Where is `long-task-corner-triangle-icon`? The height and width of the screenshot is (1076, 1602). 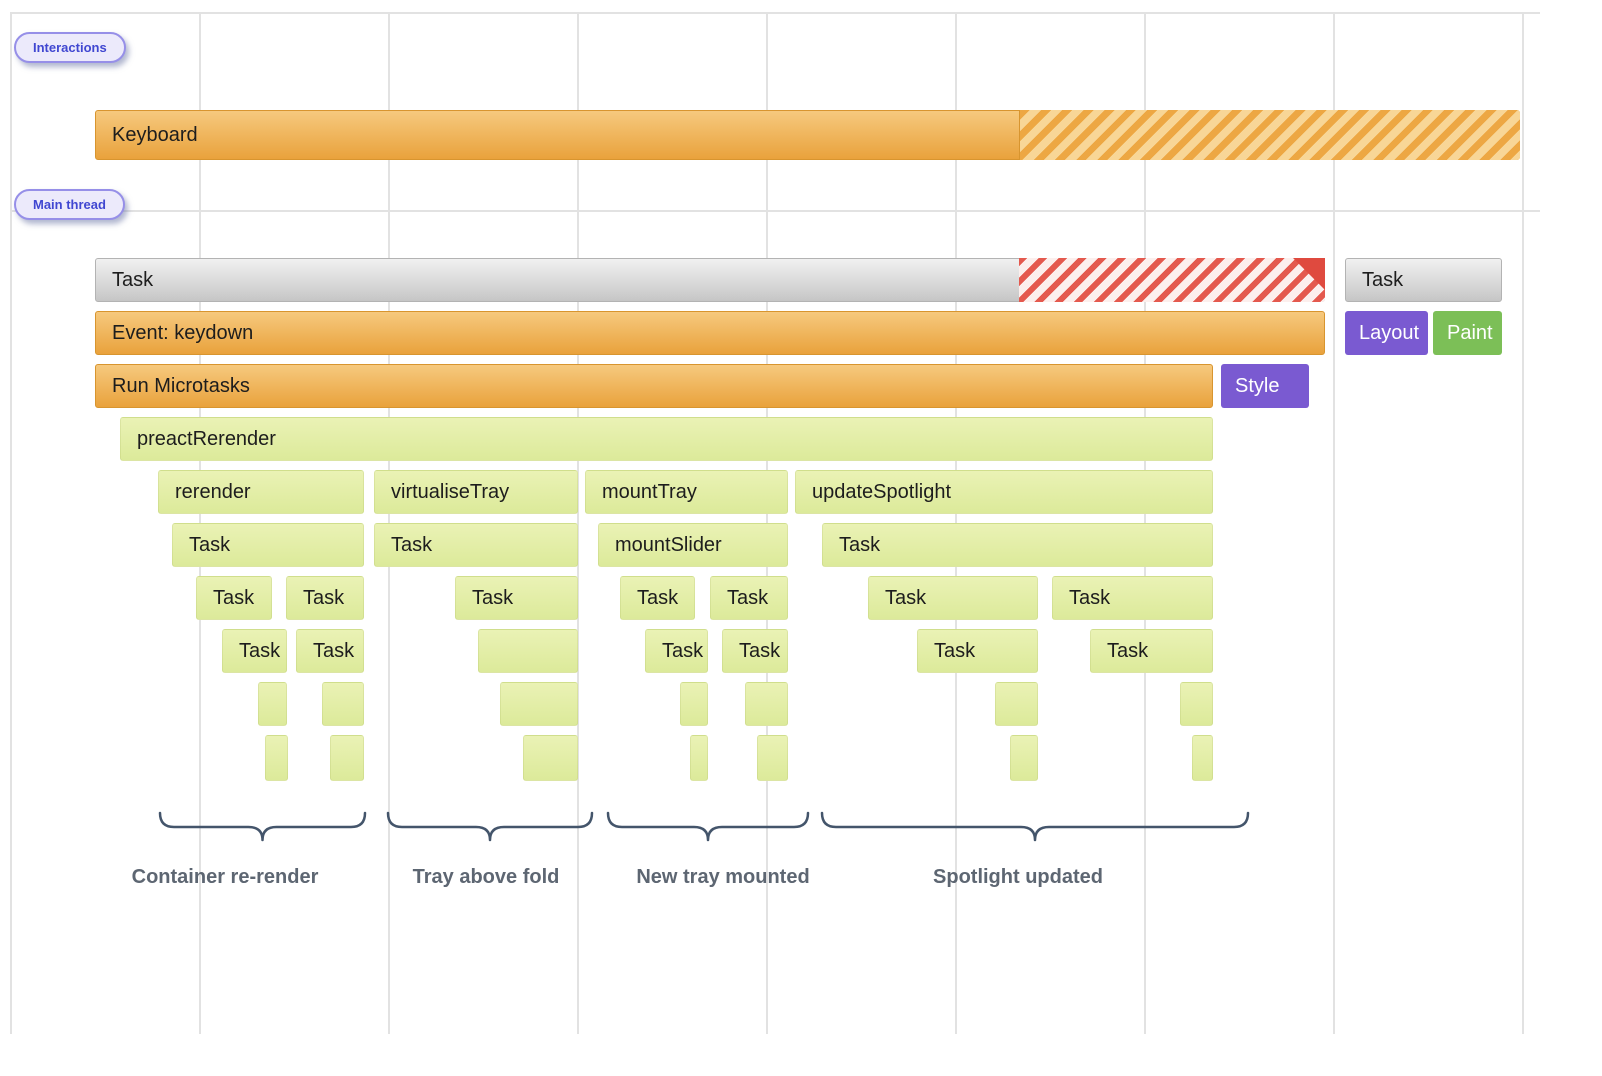 long-task-corner-triangle-icon is located at coordinates (1309, 274).